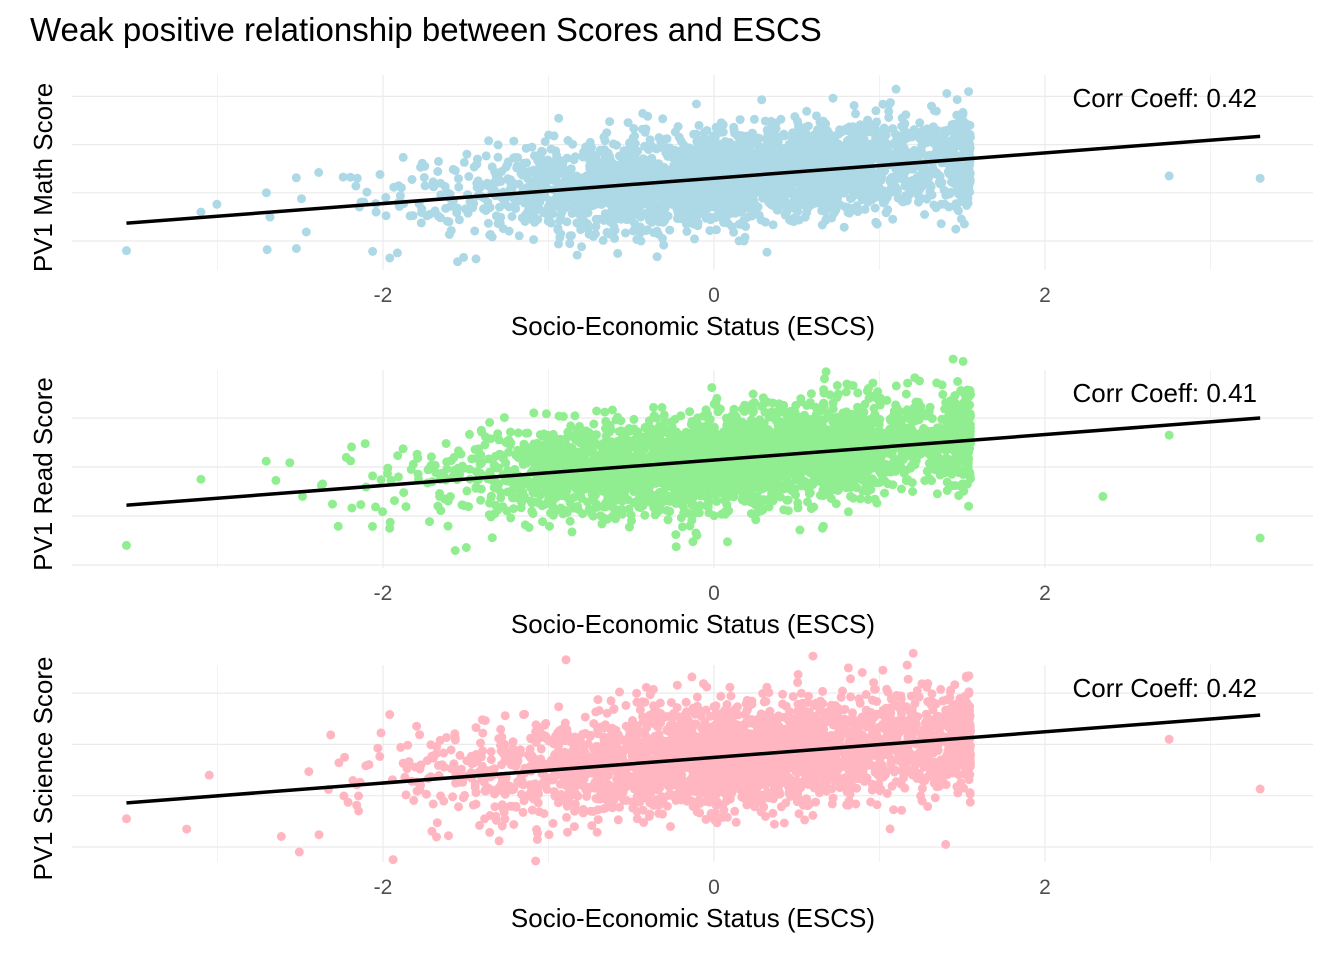 The height and width of the screenshot is (965, 1344). What do you see at coordinates (43, 177) in the screenshot?
I see `y-axis-label: PV1 Math Score` at bounding box center [43, 177].